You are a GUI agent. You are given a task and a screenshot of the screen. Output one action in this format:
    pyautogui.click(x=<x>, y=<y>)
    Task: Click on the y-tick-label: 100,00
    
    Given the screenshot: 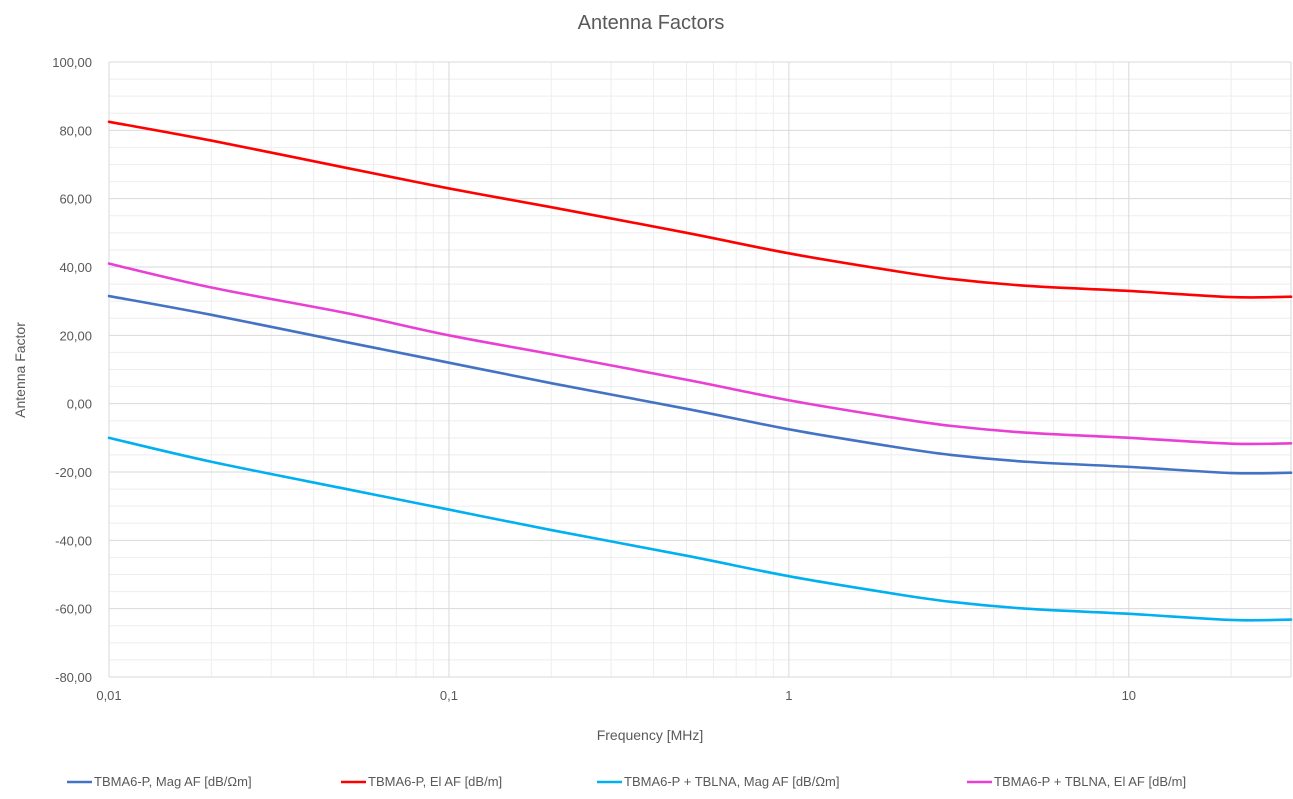 What is the action you would take?
    pyautogui.click(x=72, y=62)
    